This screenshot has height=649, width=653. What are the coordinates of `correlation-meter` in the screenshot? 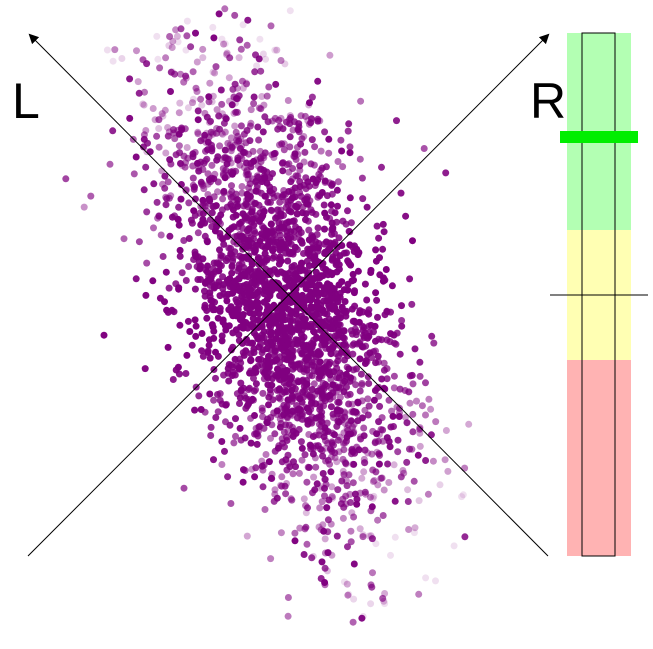 It's located at (599, 294).